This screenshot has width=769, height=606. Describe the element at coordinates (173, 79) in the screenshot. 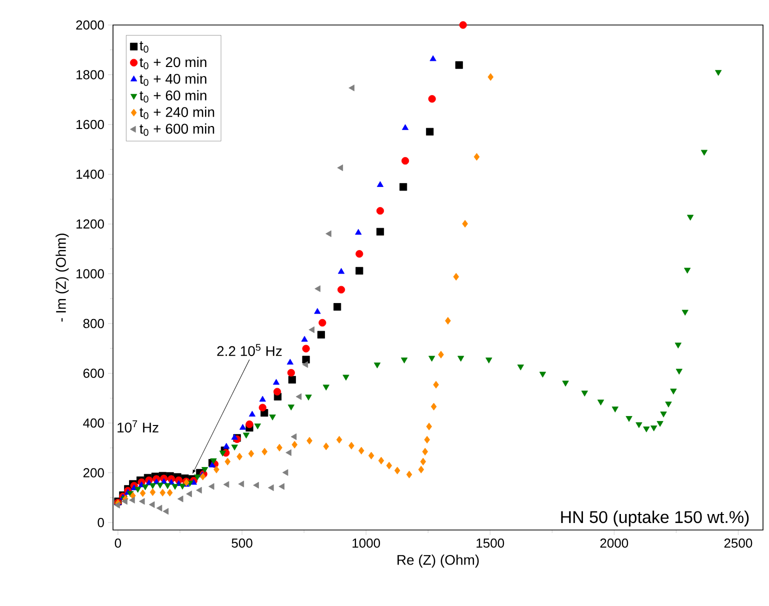

I see `legend-label: t$_{0}$ + 40 min` at that location.